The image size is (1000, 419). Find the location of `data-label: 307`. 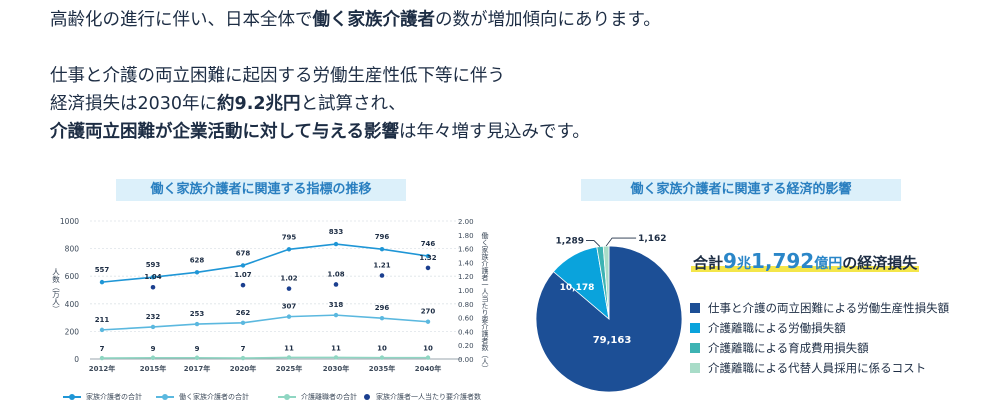

data-label: 307 is located at coordinates (289, 307).